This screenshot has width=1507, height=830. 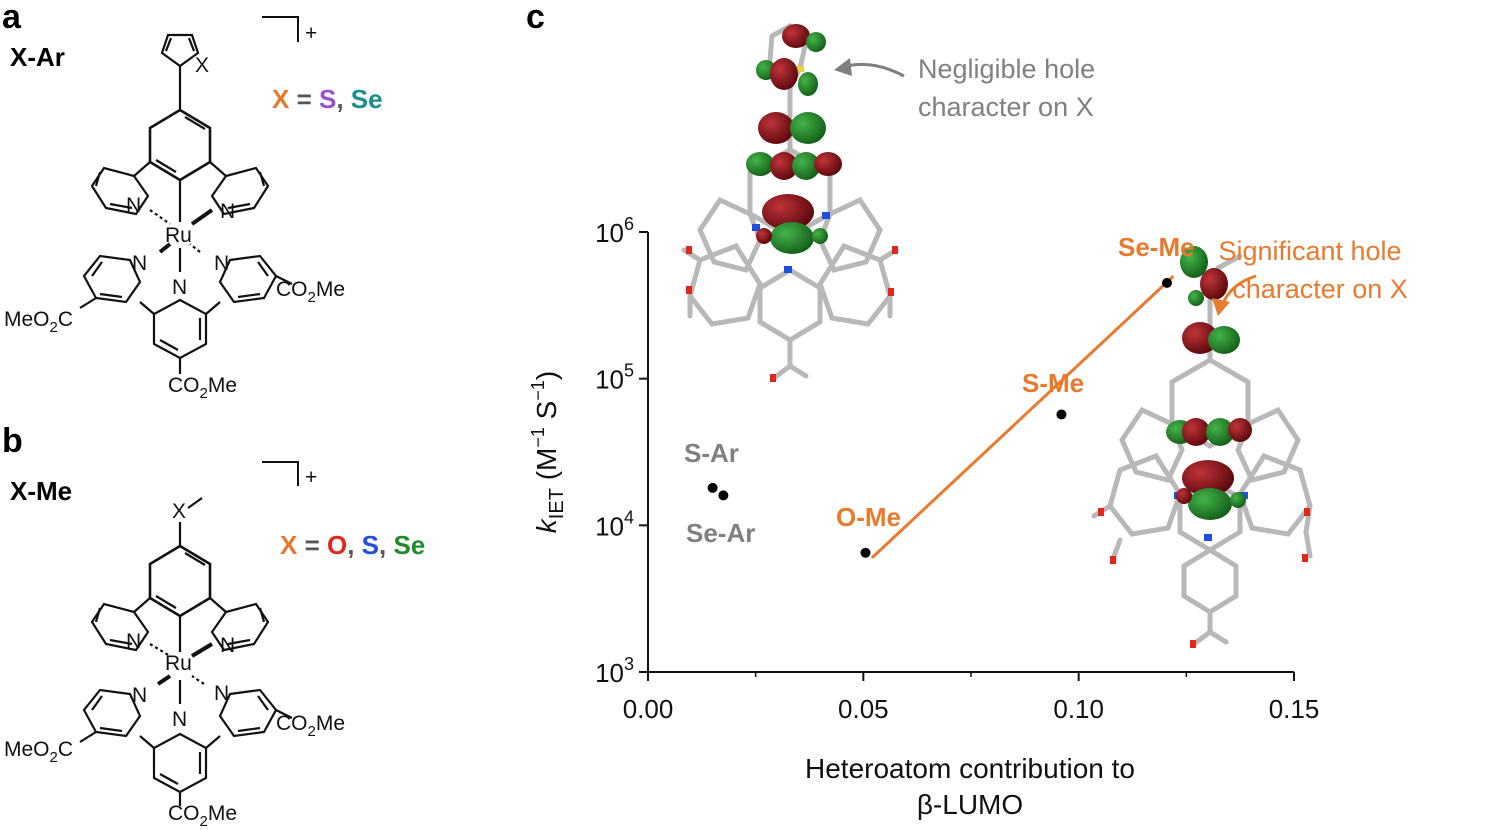 What do you see at coordinates (790, 202) in the screenshot?
I see `orbital-render-ar` at bounding box center [790, 202].